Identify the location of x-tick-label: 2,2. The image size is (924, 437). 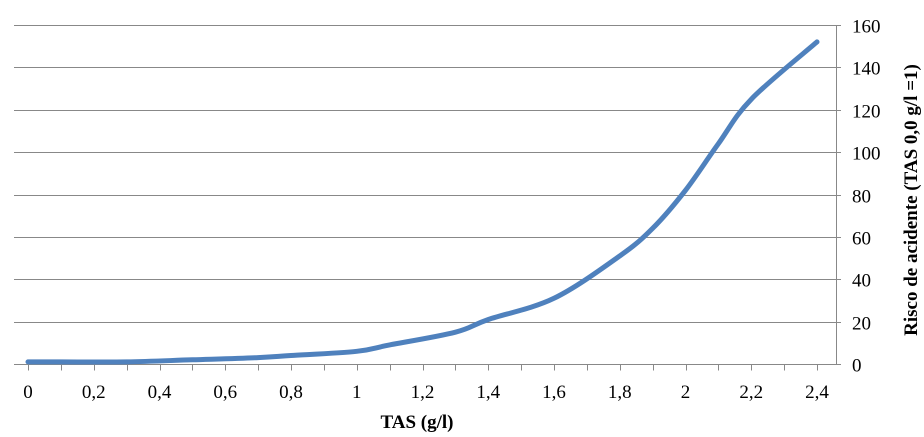
(751, 392).